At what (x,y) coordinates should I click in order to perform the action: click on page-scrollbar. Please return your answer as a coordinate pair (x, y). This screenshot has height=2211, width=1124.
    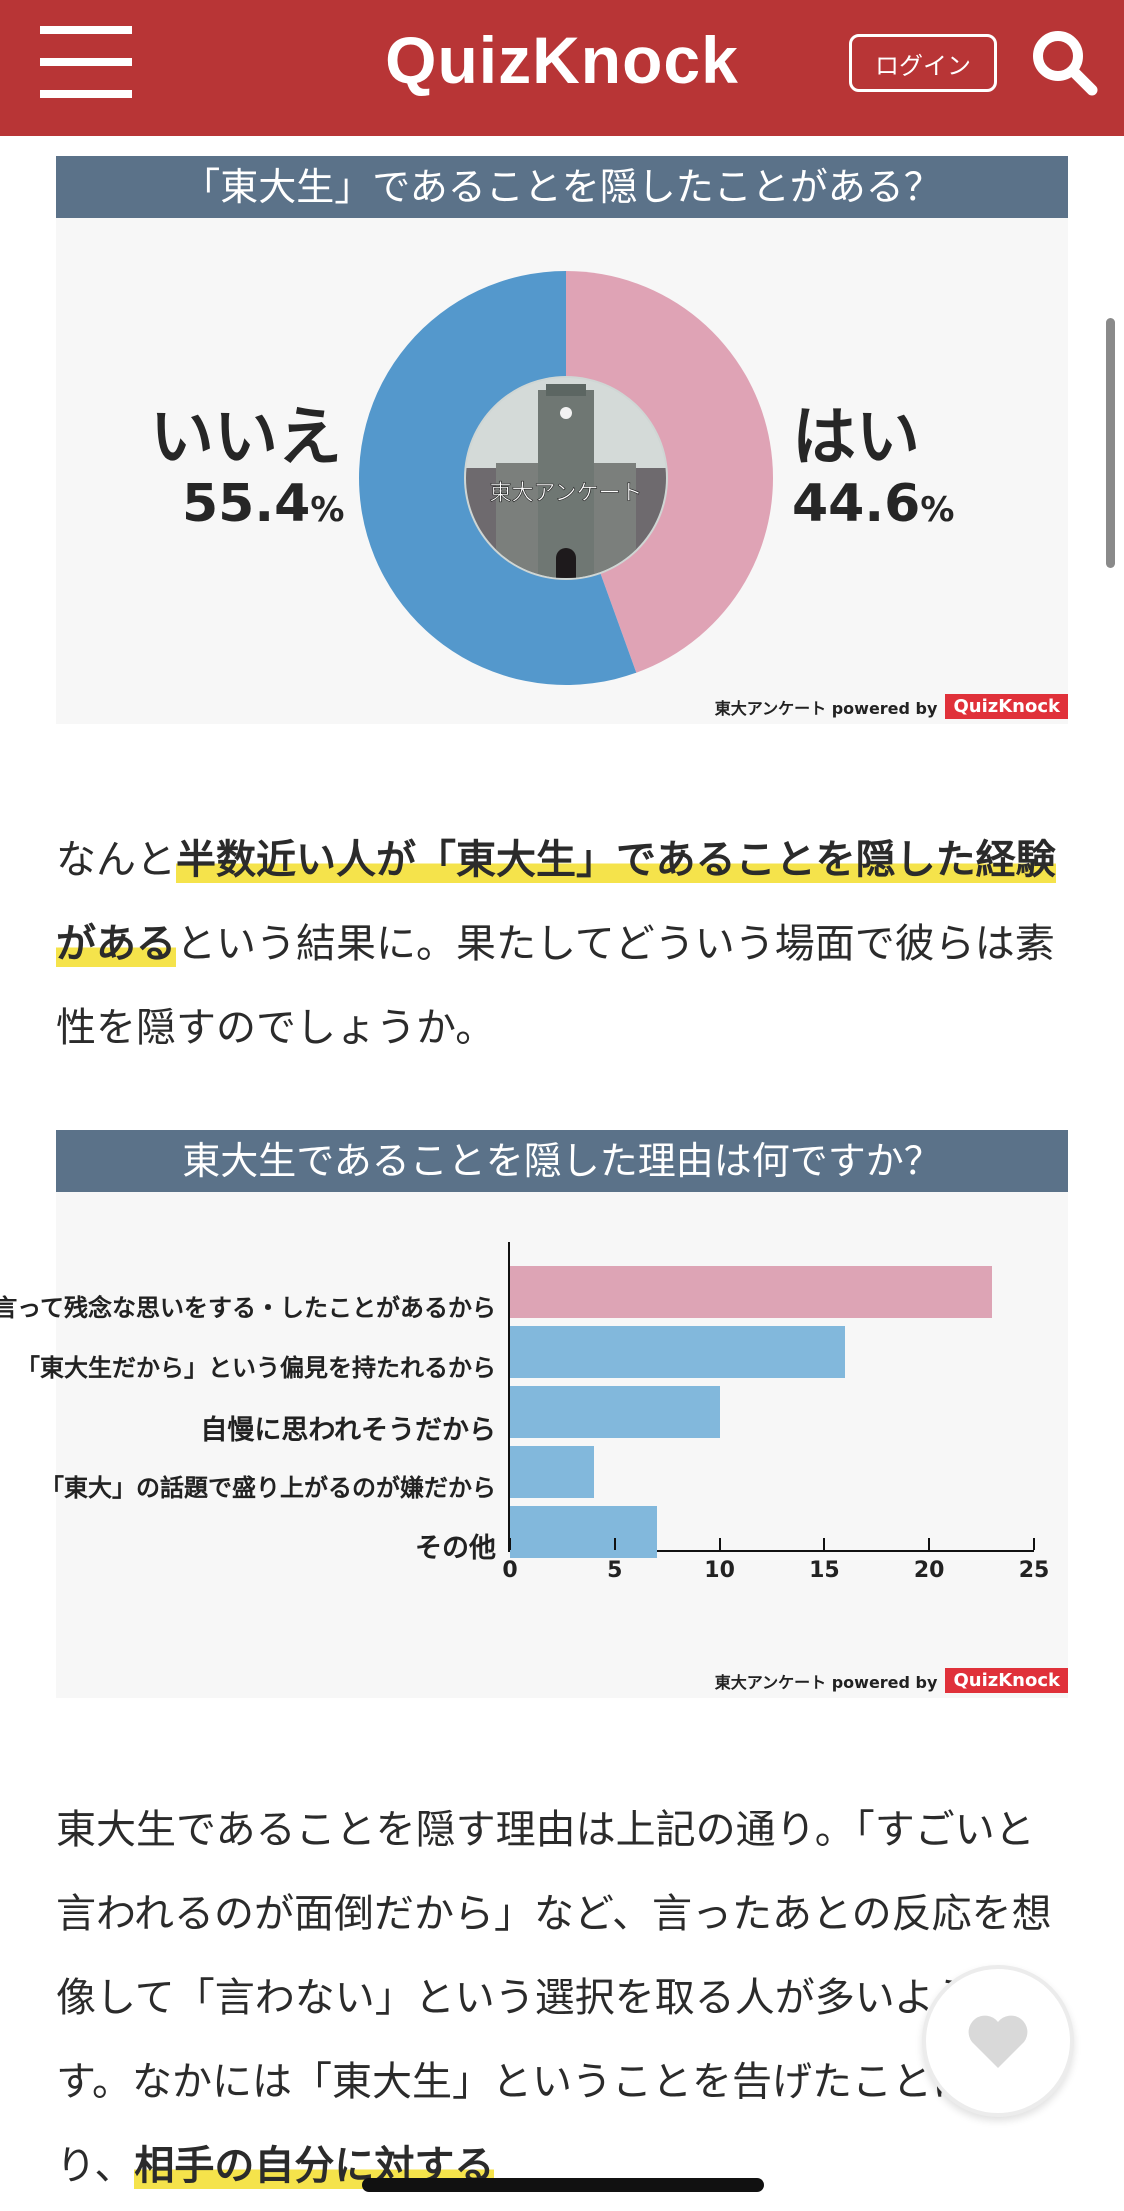
    Looking at the image, I should click on (1110, 443).